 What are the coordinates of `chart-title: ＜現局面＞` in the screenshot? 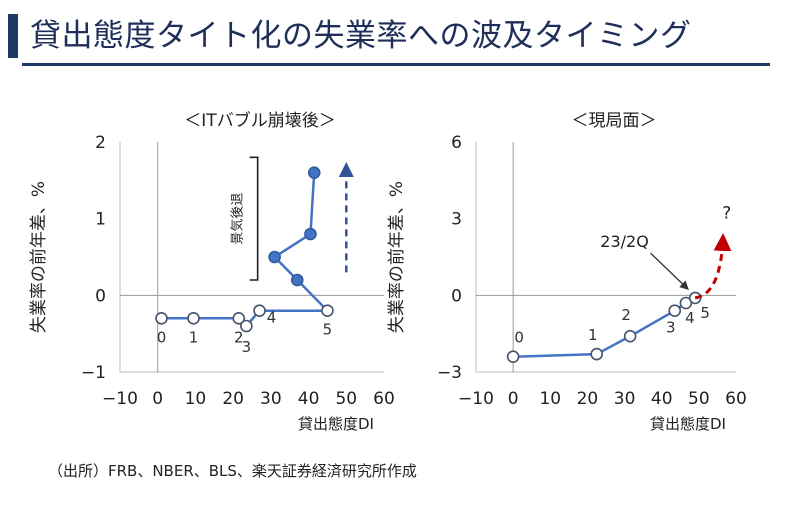 It's located at (614, 121).